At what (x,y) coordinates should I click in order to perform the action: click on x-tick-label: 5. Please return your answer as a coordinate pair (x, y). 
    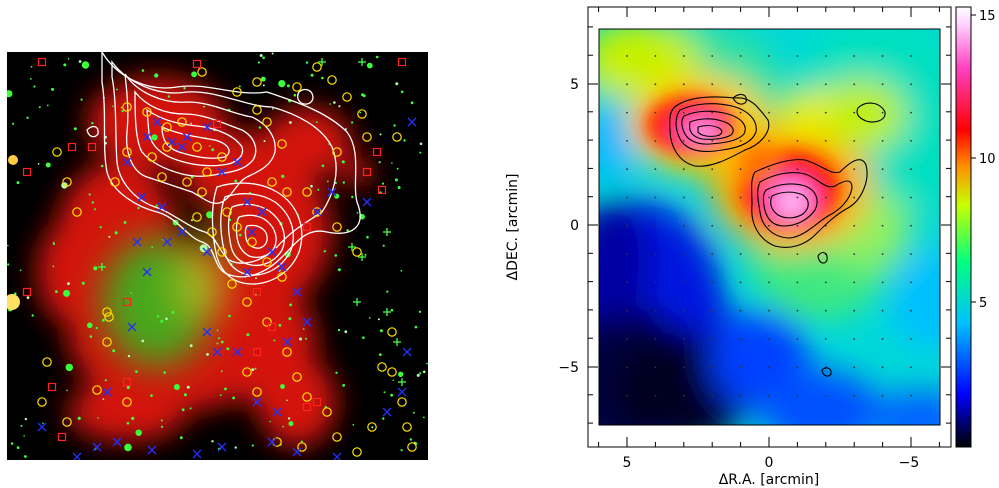
    Looking at the image, I should click on (627, 463).